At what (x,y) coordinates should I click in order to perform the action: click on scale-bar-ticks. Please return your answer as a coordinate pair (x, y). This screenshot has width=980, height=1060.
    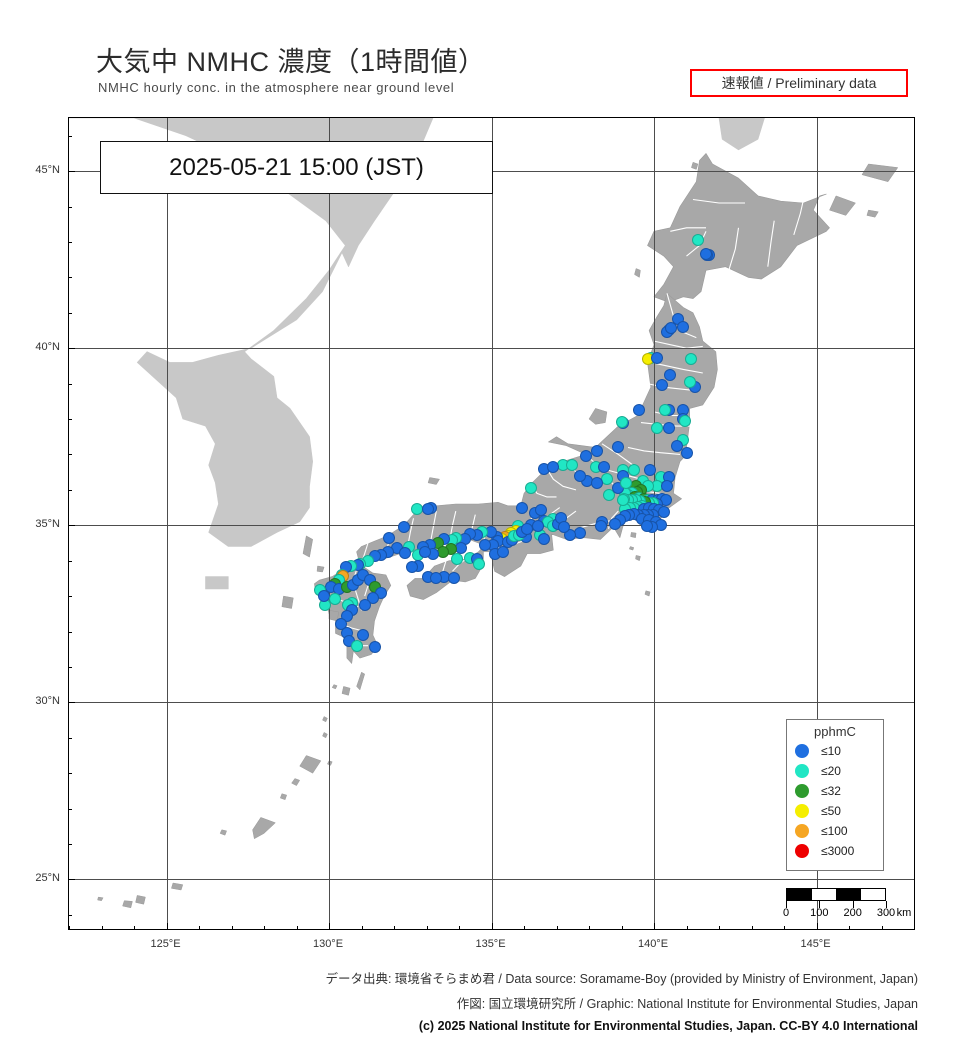
    Looking at the image, I should click on (836, 904).